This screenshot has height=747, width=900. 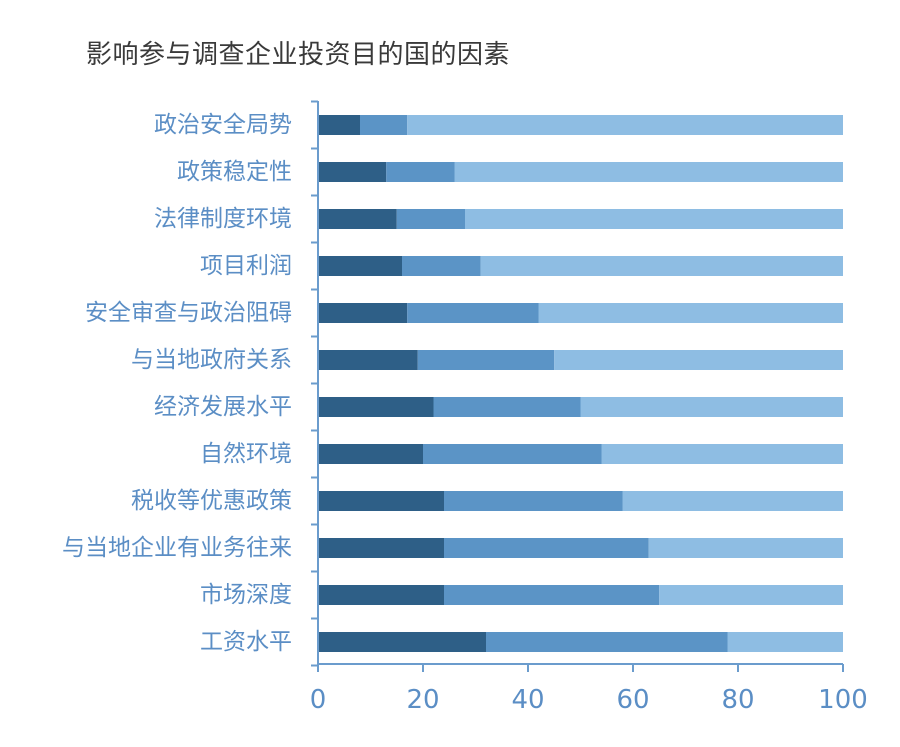 I want to click on x-tick-label: 100, so click(x=843, y=700).